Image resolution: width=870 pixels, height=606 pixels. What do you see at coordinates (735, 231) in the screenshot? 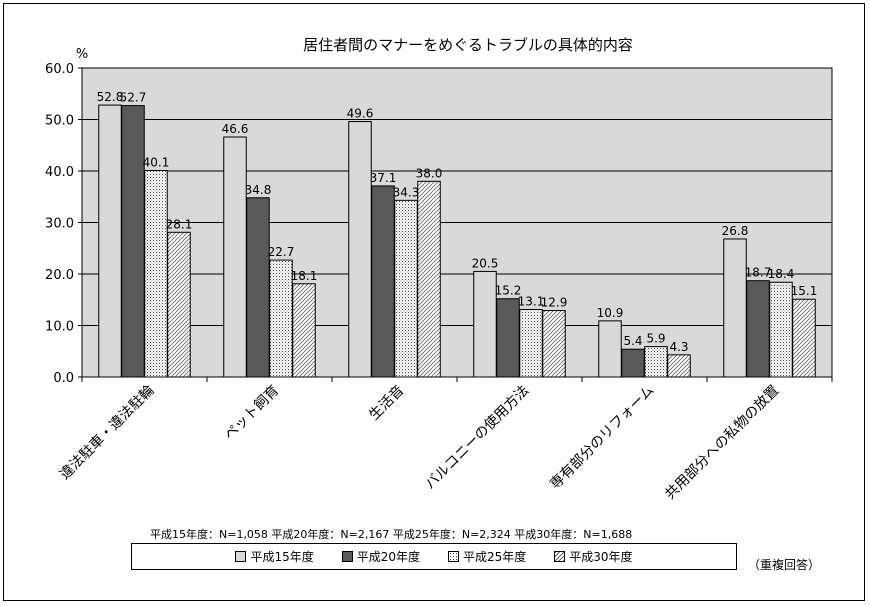
I see `data-label: 26.8` at bounding box center [735, 231].